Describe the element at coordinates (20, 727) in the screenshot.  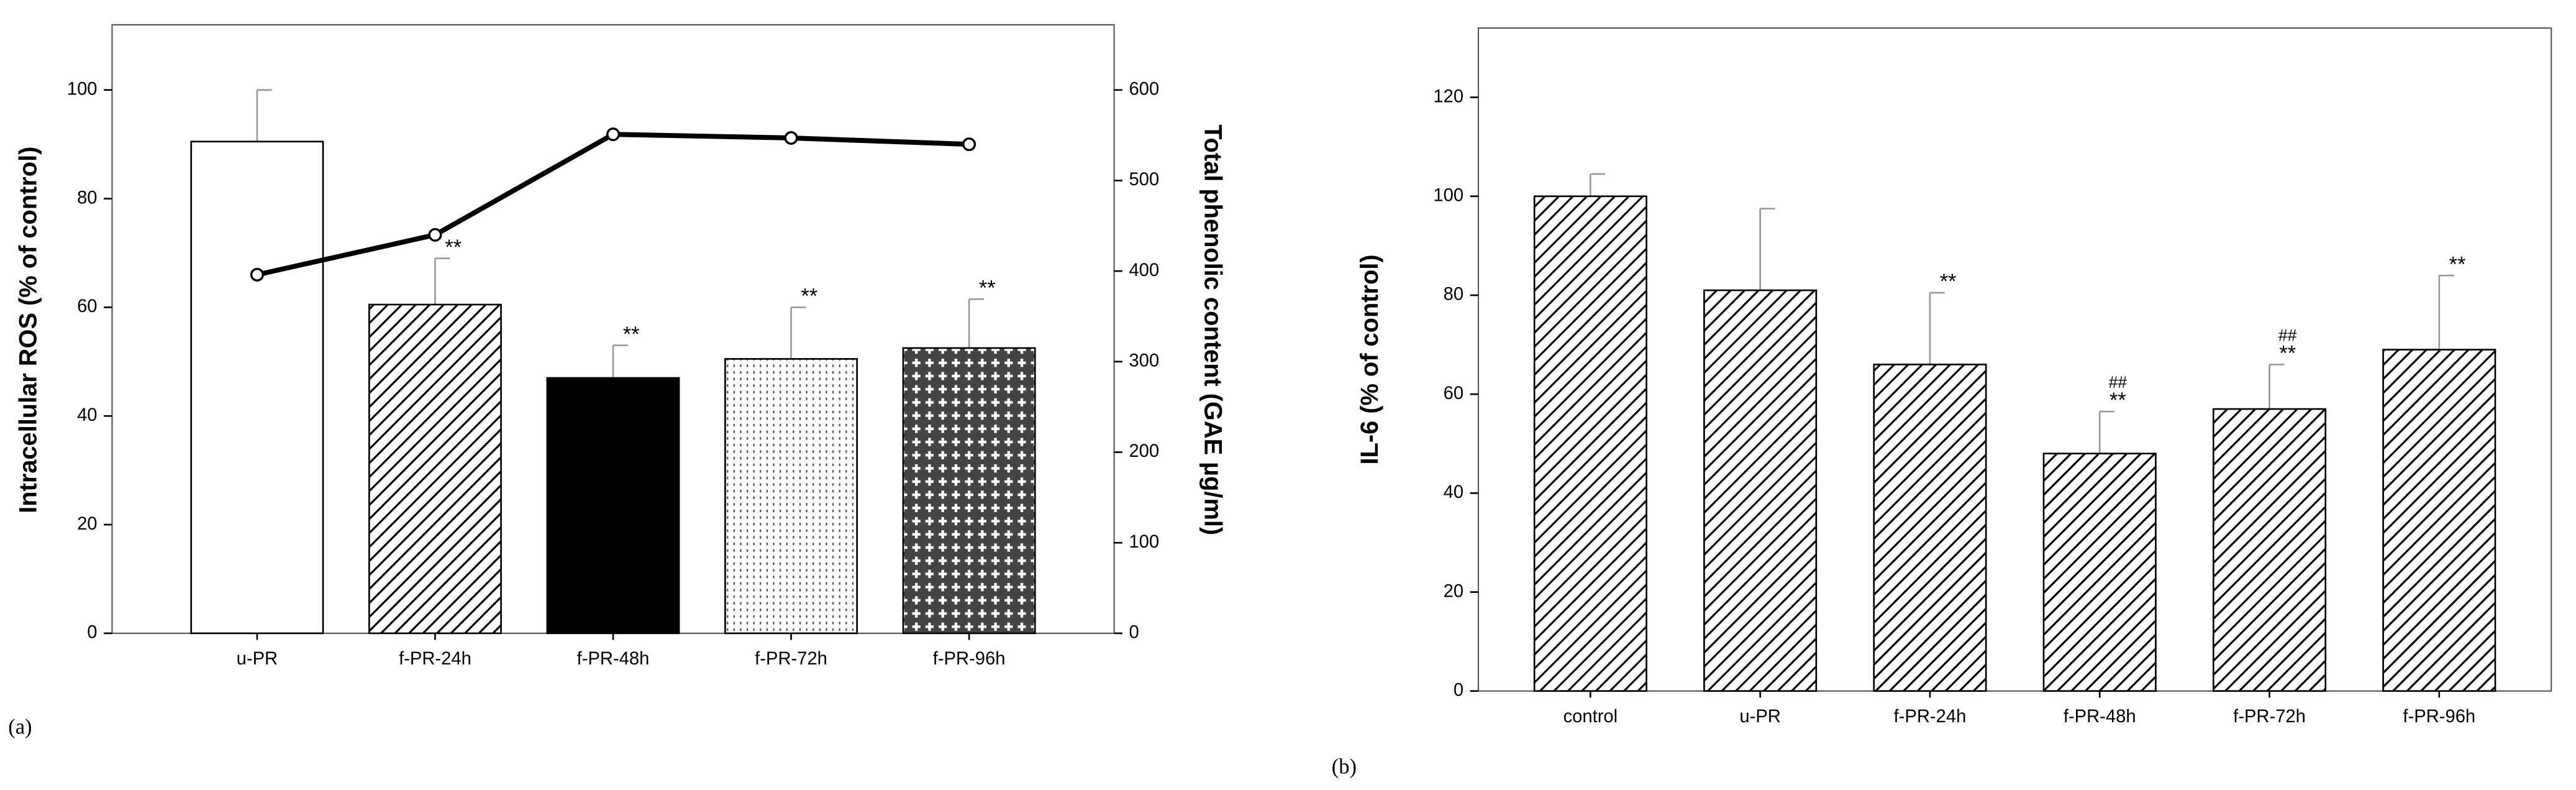
I see `panel-label: (a)` at that location.